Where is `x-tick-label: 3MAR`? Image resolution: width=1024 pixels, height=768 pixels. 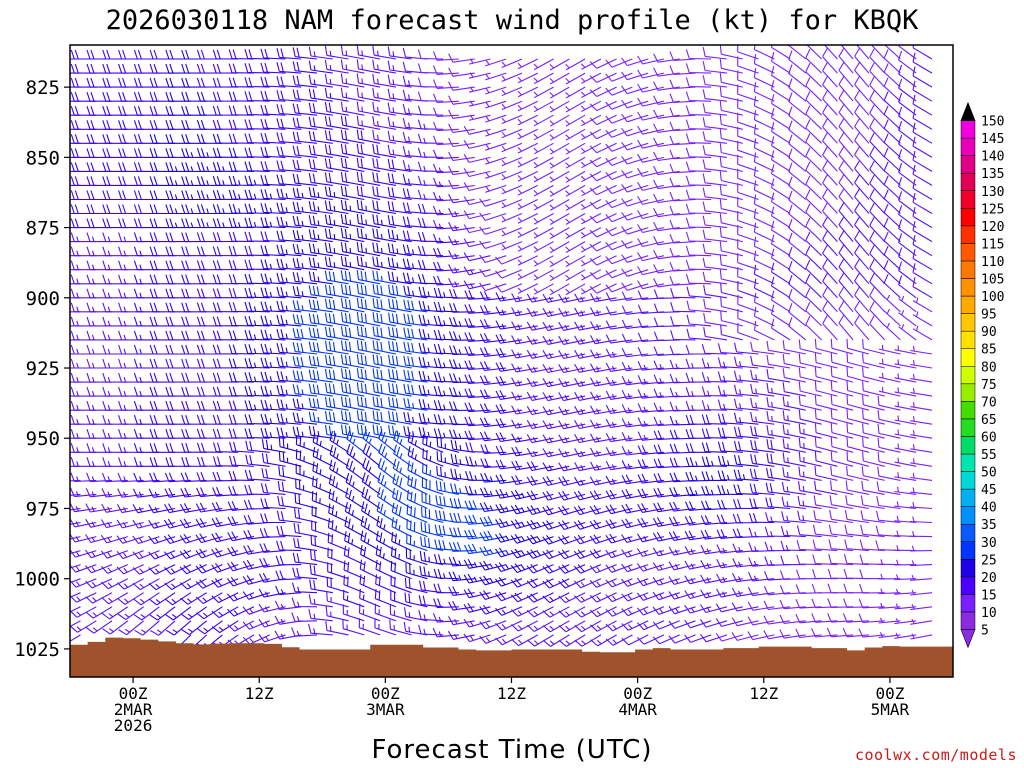
x-tick-label: 3MAR is located at coordinates (385, 709).